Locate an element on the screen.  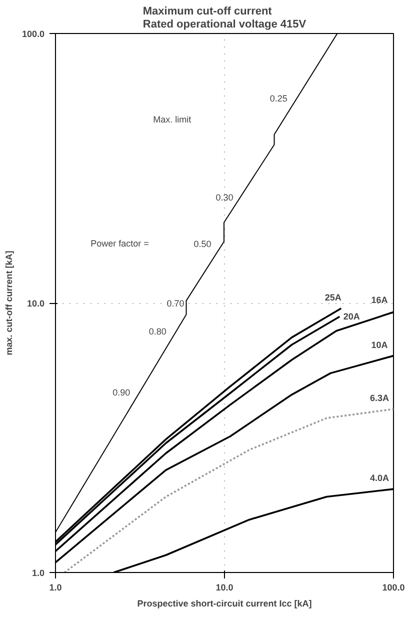
chart-title: Maximum cut-off current Rated operational voltage 415V is located at coordinates (224, 17).